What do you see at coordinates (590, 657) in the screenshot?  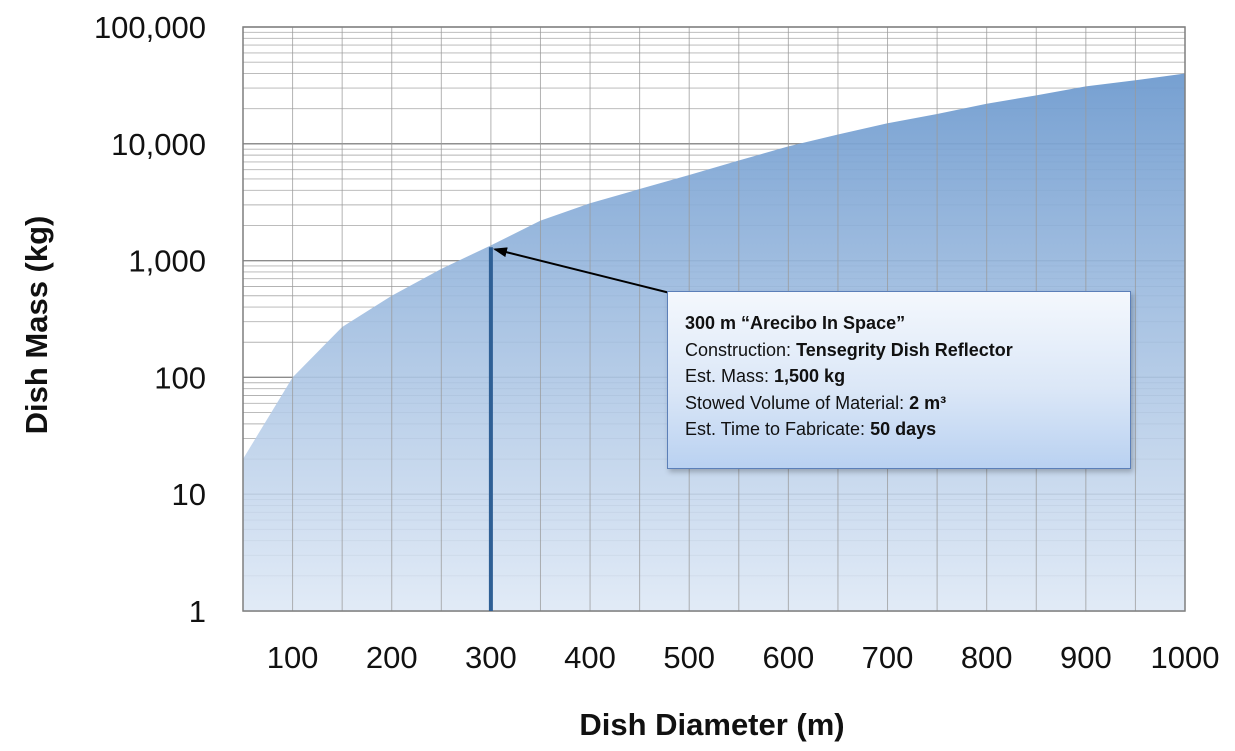 I see `x-tick-label: 400` at bounding box center [590, 657].